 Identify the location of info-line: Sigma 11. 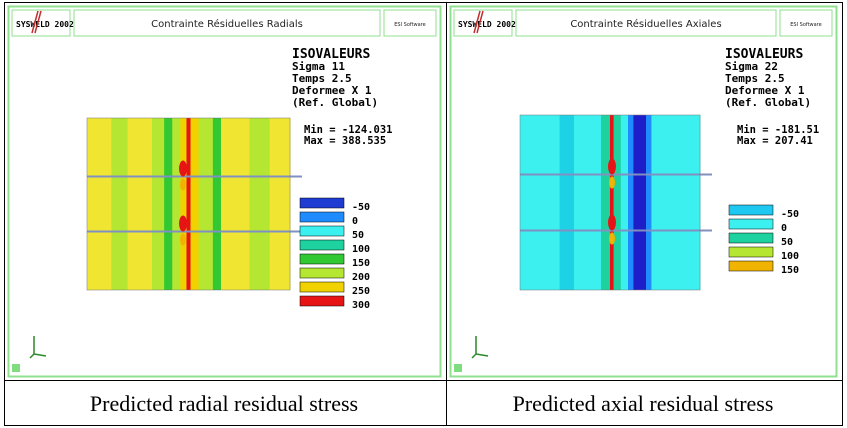
(318, 66).